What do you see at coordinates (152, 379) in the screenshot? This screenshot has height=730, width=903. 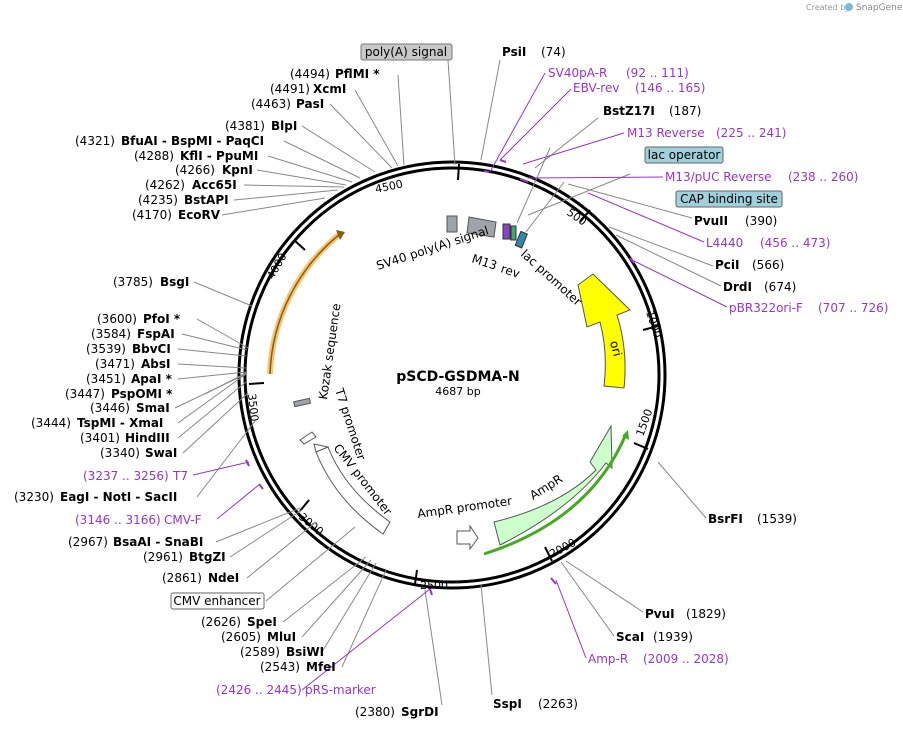 I see `enzyme-name: ApaI *` at bounding box center [152, 379].